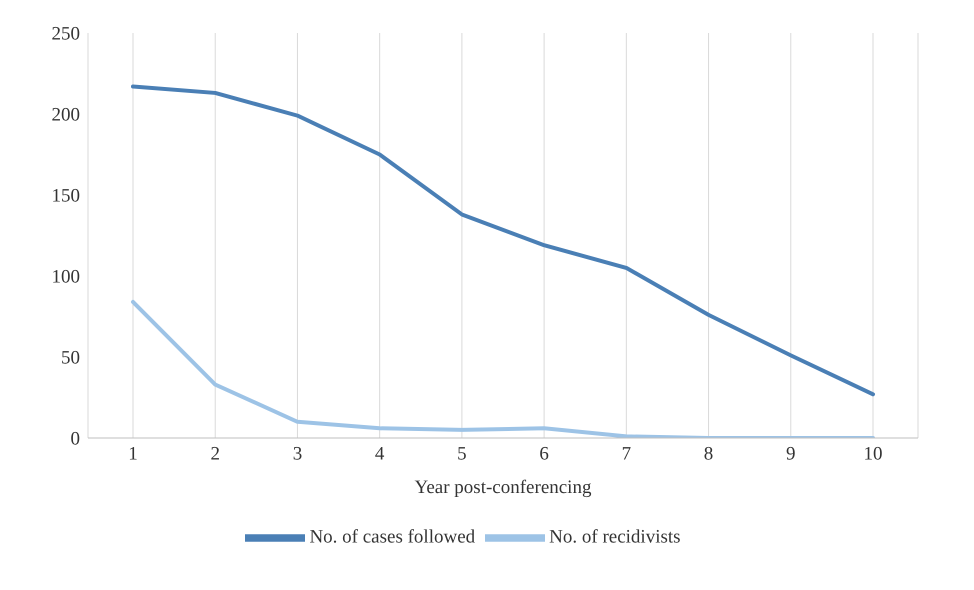 The width and height of the screenshot is (974, 590). Describe the element at coordinates (297, 453) in the screenshot. I see `x-tick-label: 3` at that location.